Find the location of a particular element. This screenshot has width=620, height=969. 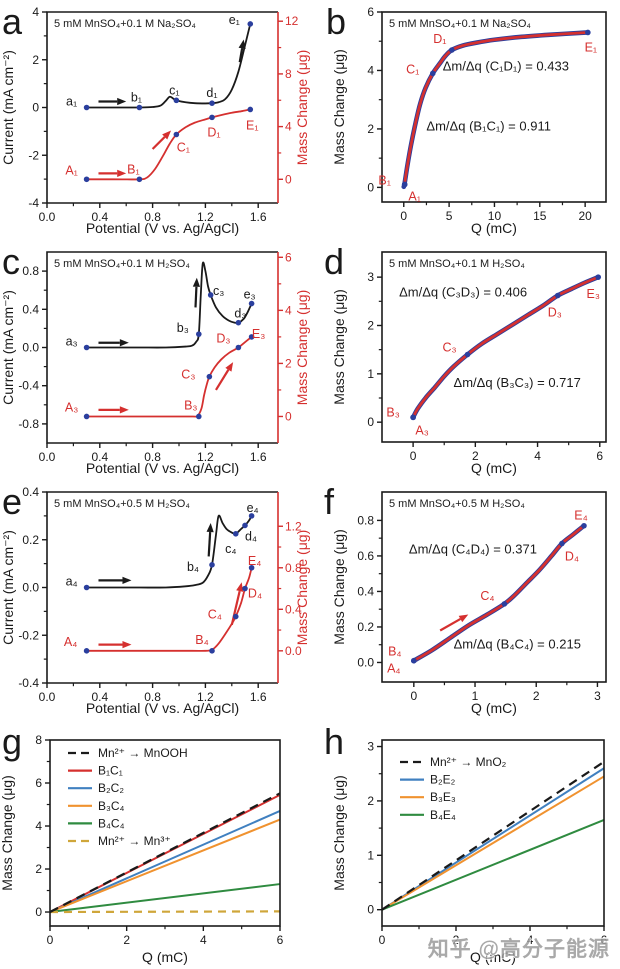

svg-text: f is located at coordinates (329, 501).